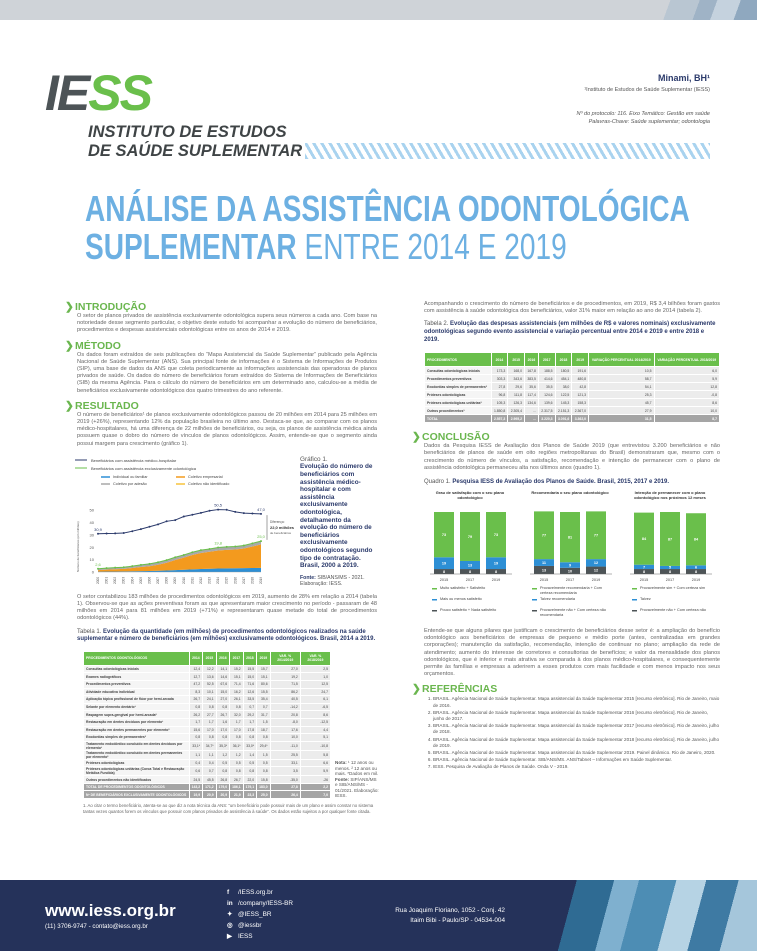  I want to click on y-tick-label: 30, so click(92, 534).